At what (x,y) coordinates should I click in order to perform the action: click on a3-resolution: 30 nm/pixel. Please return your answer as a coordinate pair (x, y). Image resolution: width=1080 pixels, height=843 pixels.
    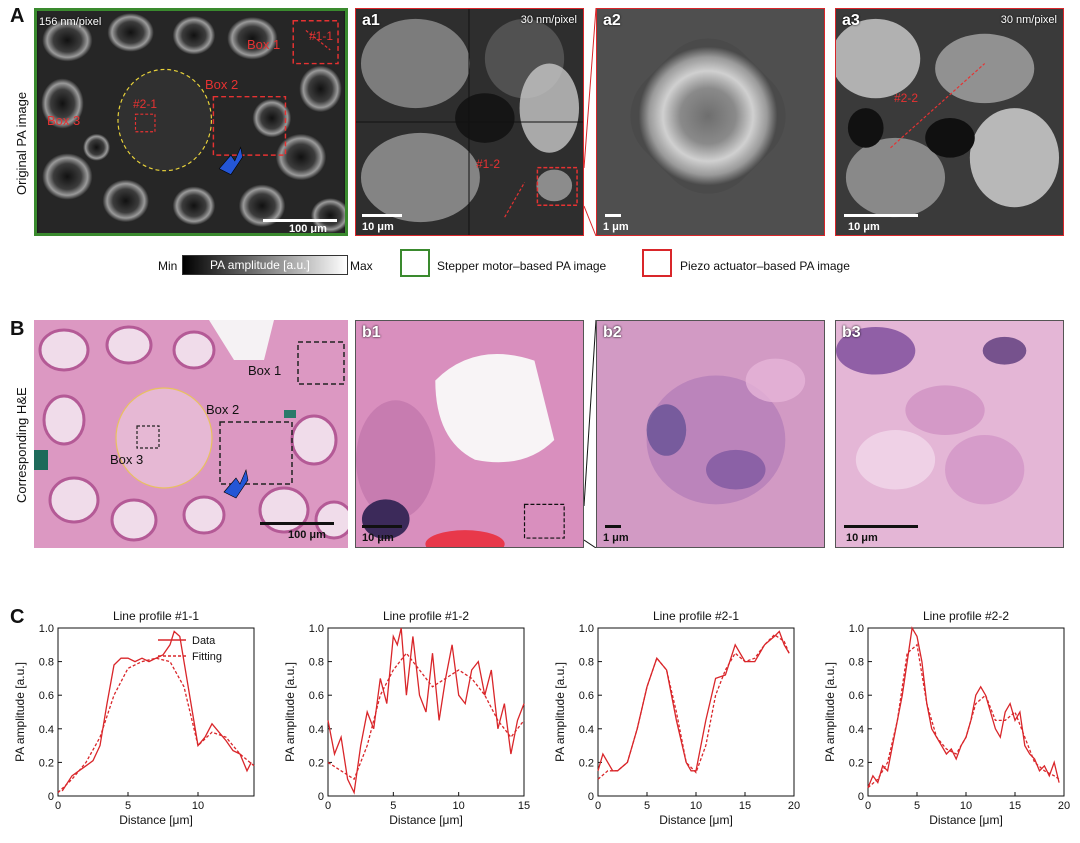
    Looking at the image, I should click on (1028, 20).